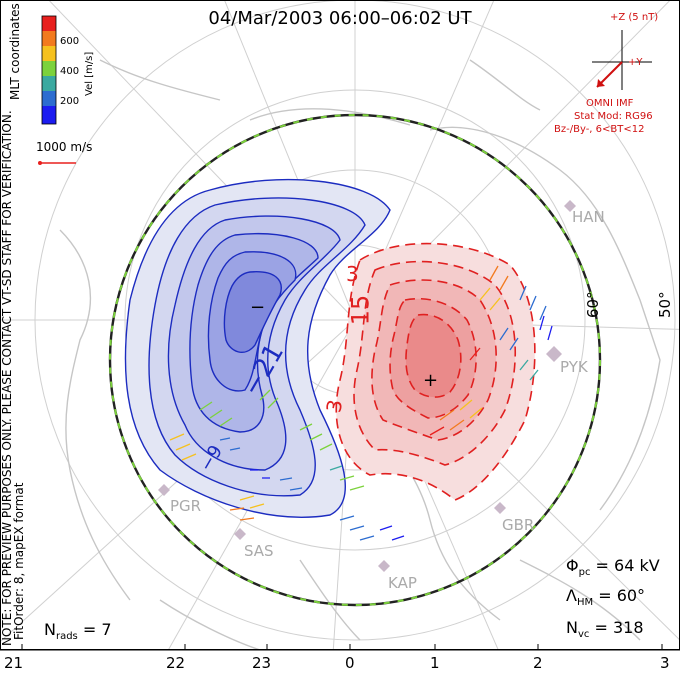  What do you see at coordinates (78, 631) in the screenshot?
I see `radar-count: Nrads = 7` at bounding box center [78, 631].